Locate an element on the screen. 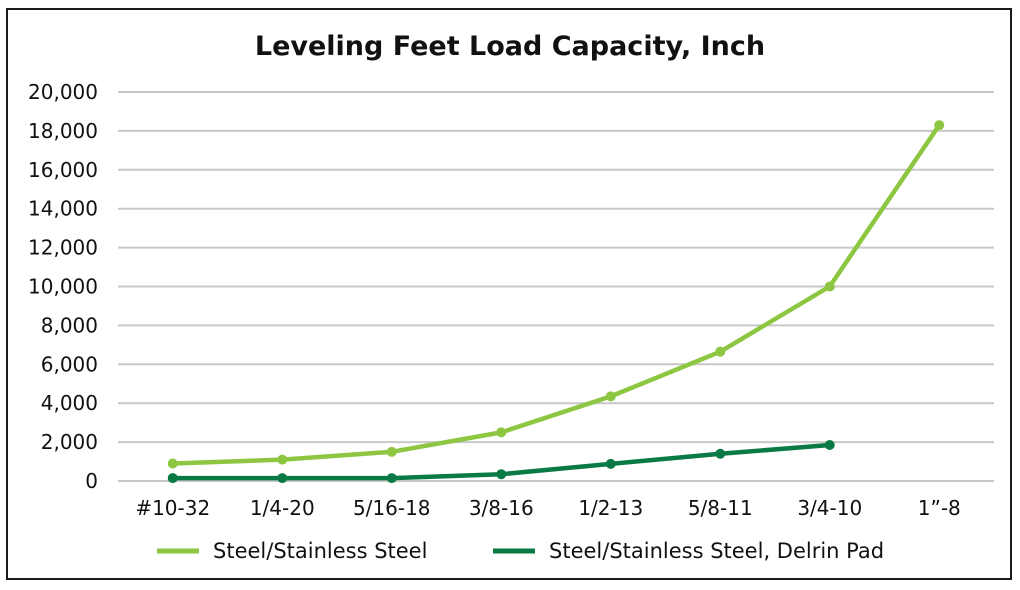 This screenshot has width=1020, height=590. y-tick-label: 2,000 is located at coordinates (69, 442).